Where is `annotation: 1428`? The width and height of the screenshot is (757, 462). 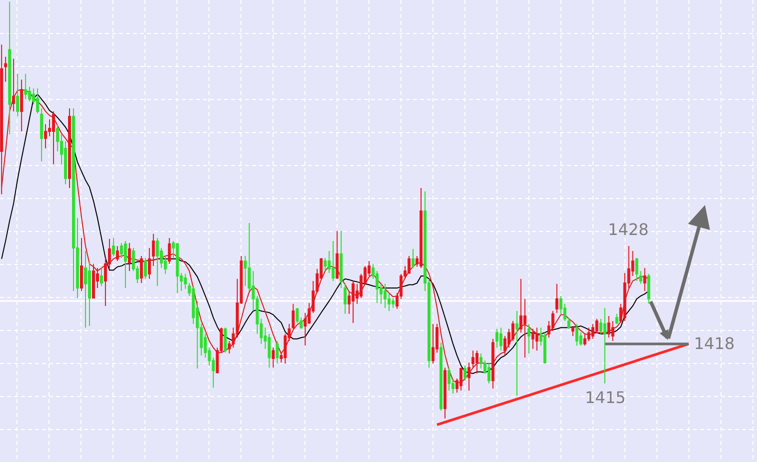 annotation: 1428 is located at coordinates (628, 229).